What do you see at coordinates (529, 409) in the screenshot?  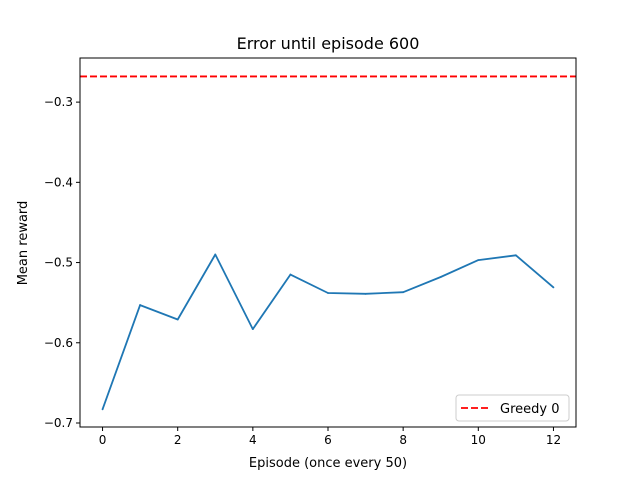 I see `legend-label-greedy-0: Greedy 0` at bounding box center [529, 409].